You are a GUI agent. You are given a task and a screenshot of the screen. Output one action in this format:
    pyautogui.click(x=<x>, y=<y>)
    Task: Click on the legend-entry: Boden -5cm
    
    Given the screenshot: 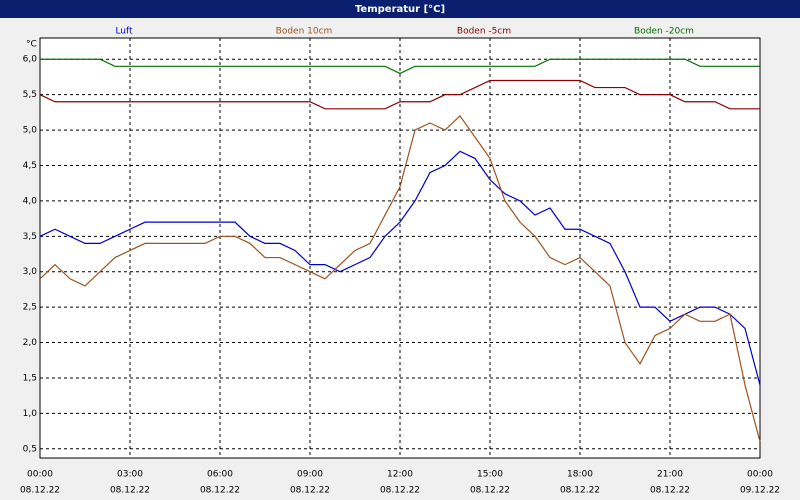 What is the action you would take?
    pyautogui.click(x=484, y=32)
    